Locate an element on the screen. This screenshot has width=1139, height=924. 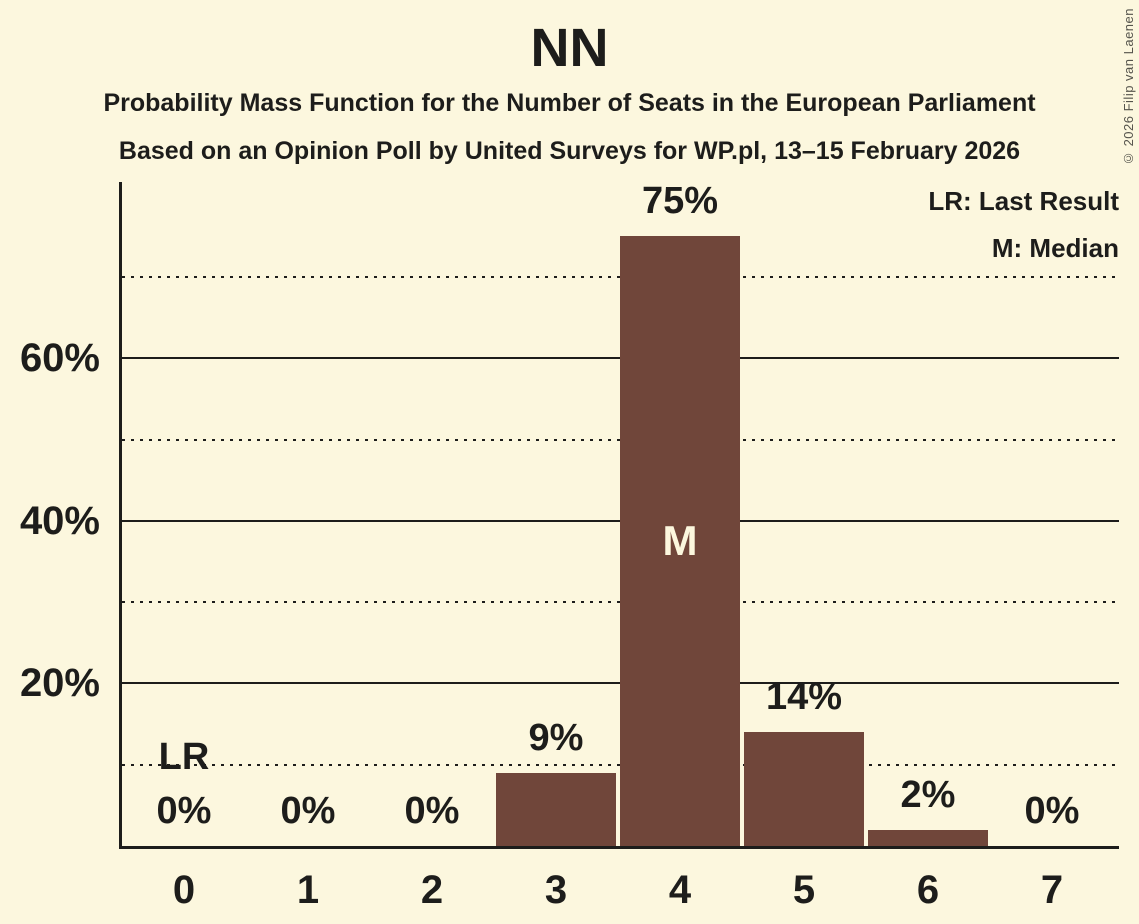
x-tick-7: 7 is located at coordinates (1052, 890).